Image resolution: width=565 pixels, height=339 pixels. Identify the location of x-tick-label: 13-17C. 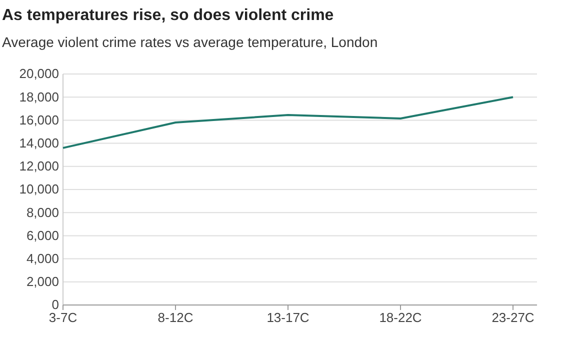
(288, 318).